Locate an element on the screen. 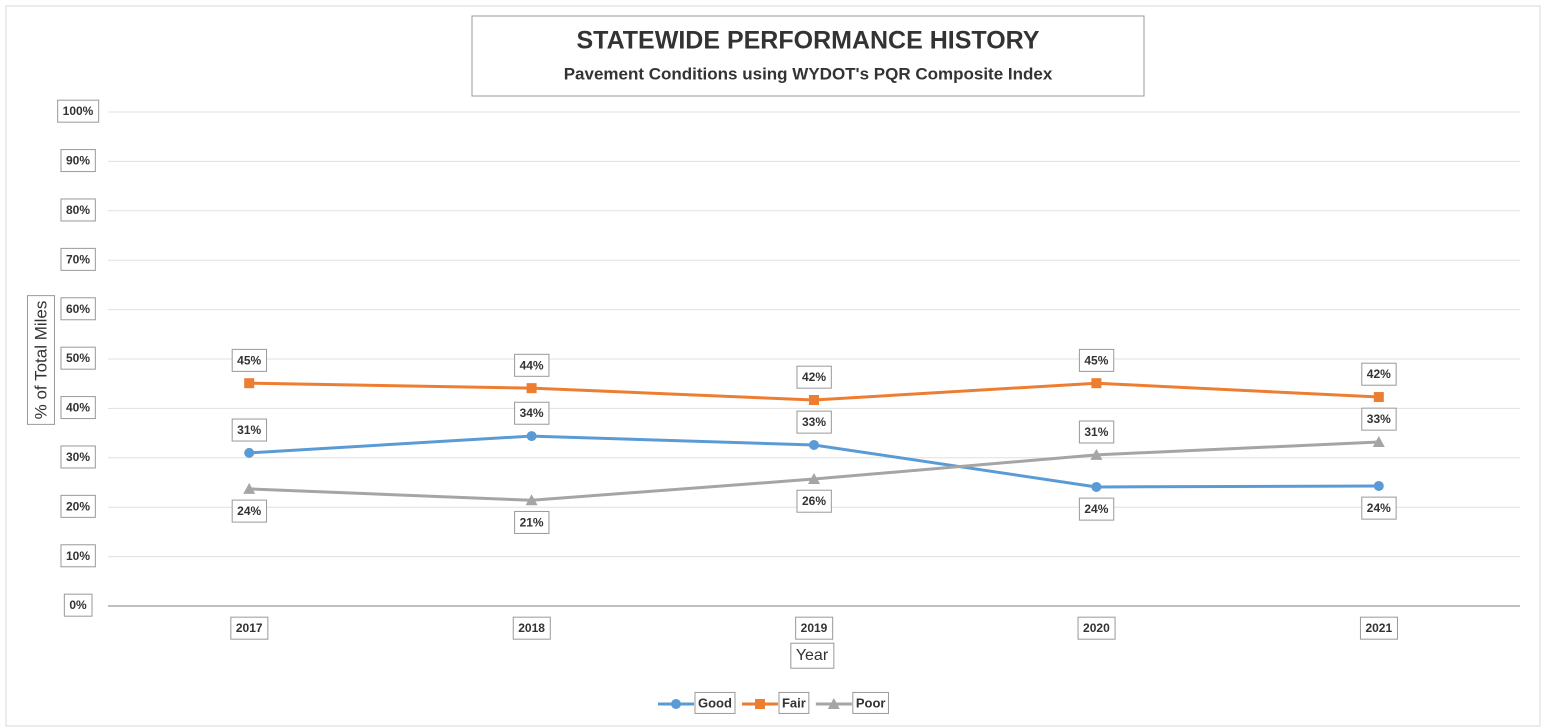 This screenshot has height=728, width=1546. x-axis-title: Year is located at coordinates (812, 655).